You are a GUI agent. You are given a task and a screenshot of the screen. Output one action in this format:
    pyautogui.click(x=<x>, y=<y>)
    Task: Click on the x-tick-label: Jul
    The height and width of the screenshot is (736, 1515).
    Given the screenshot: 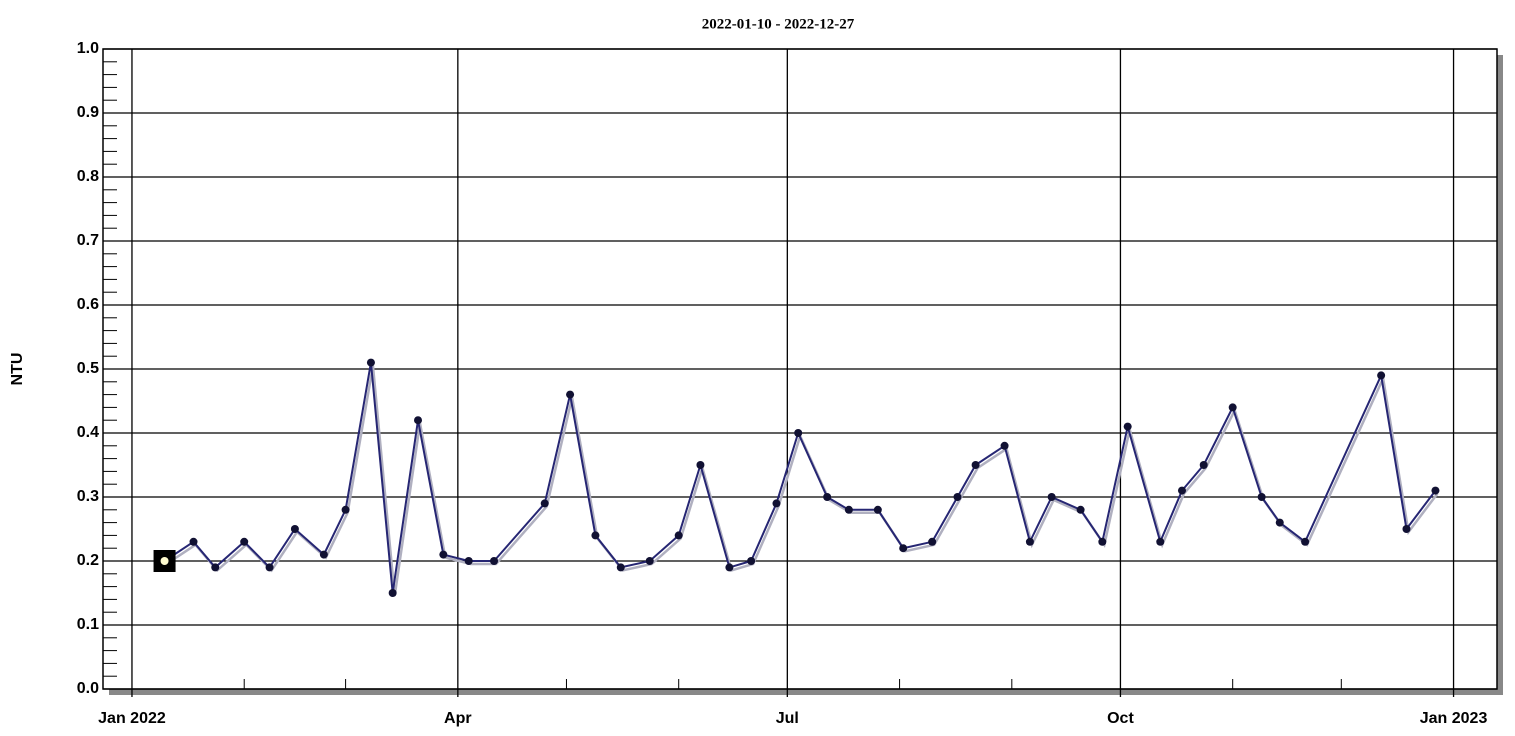 What is the action you would take?
    pyautogui.click(x=787, y=718)
    